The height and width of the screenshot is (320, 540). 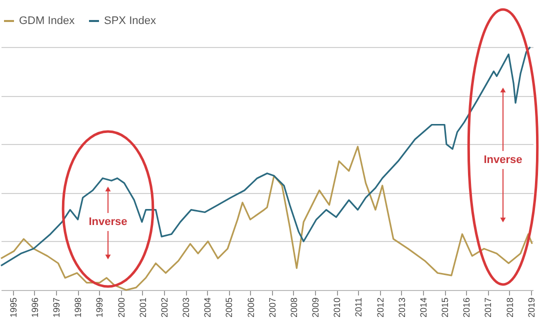 I want to click on x-tick-label: 2001, so click(x=143, y=308).